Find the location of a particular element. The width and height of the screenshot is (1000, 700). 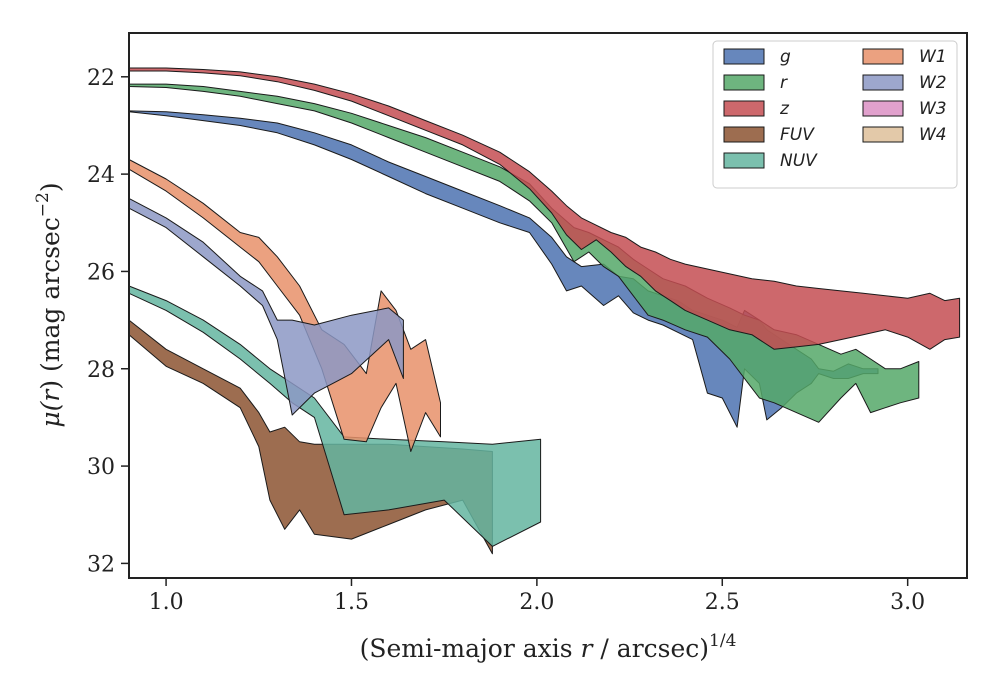

x-axis-label: (Semi-major axis r / arcsec)1/4 is located at coordinates (548, 647).